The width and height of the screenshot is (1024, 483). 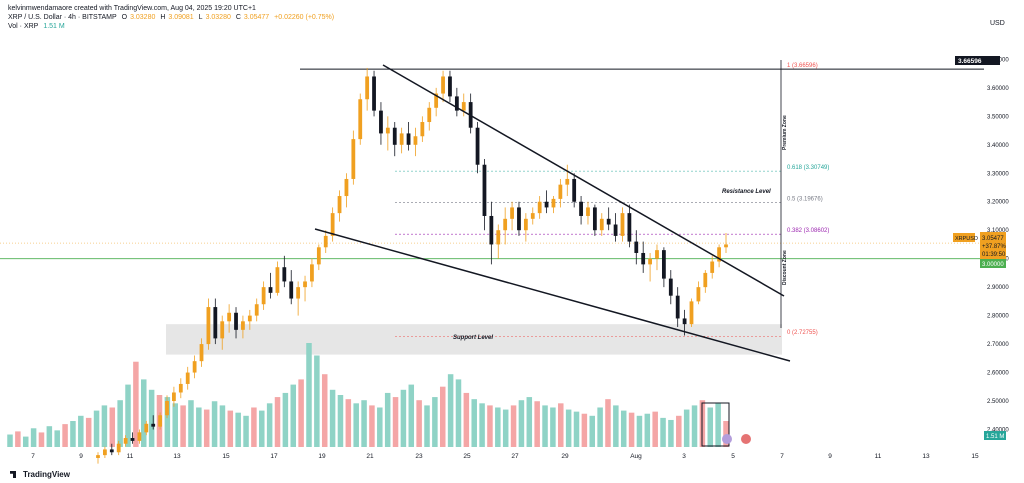 What do you see at coordinates (226, 456) in the screenshot?
I see `x-tick-label: 15` at bounding box center [226, 456].